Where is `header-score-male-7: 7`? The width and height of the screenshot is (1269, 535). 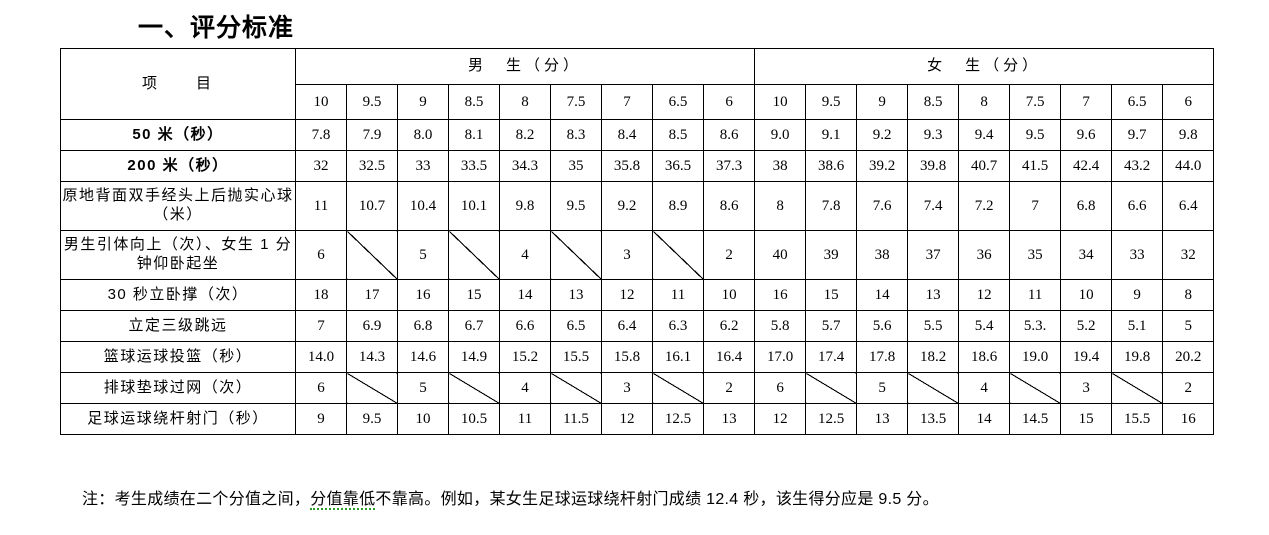
header-score-male-7: 7 is located at coordinates (627, 102).